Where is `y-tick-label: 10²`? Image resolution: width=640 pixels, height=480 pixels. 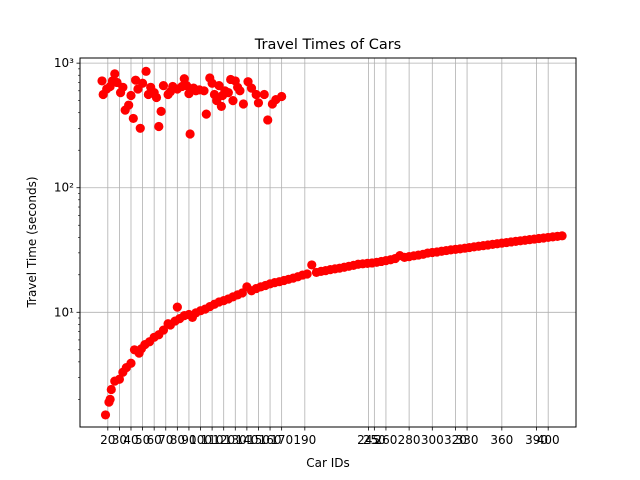 y-tick-label: 10² is located at coordinates (64, 188).